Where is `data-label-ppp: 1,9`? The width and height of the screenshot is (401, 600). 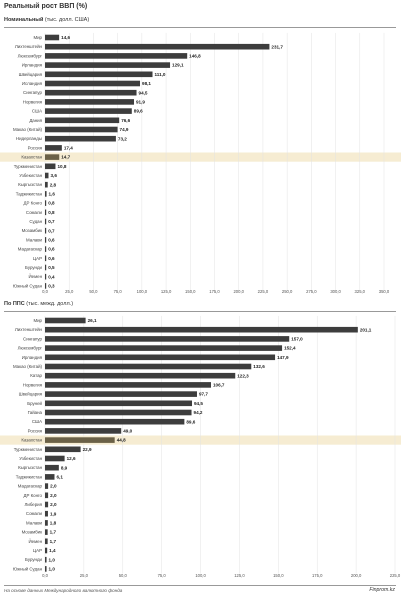
data-label-ppp: 1,9 is located at coordinates (53, 513).